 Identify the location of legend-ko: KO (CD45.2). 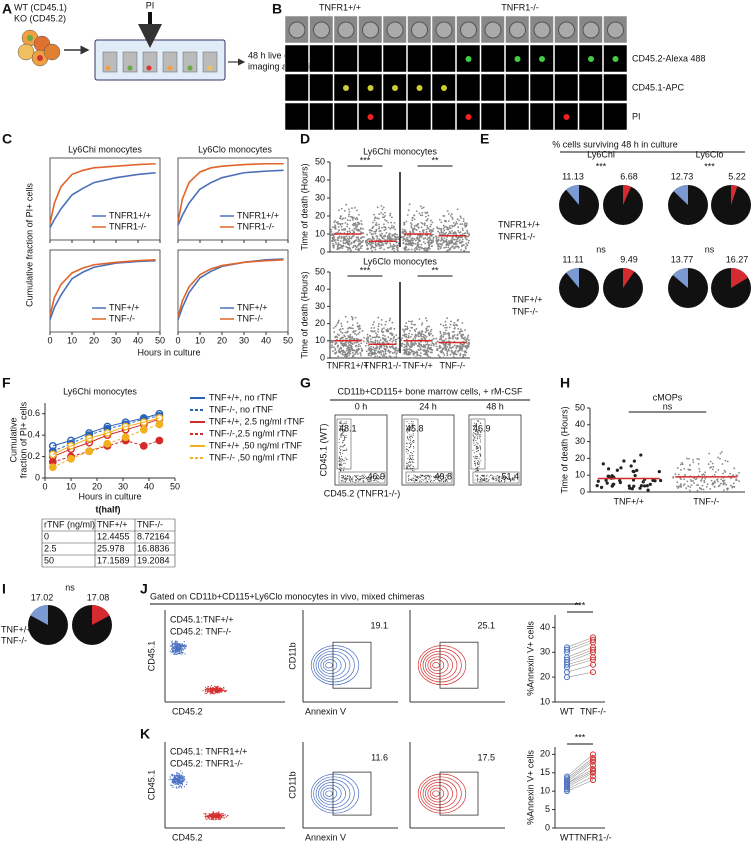
(40, 18).